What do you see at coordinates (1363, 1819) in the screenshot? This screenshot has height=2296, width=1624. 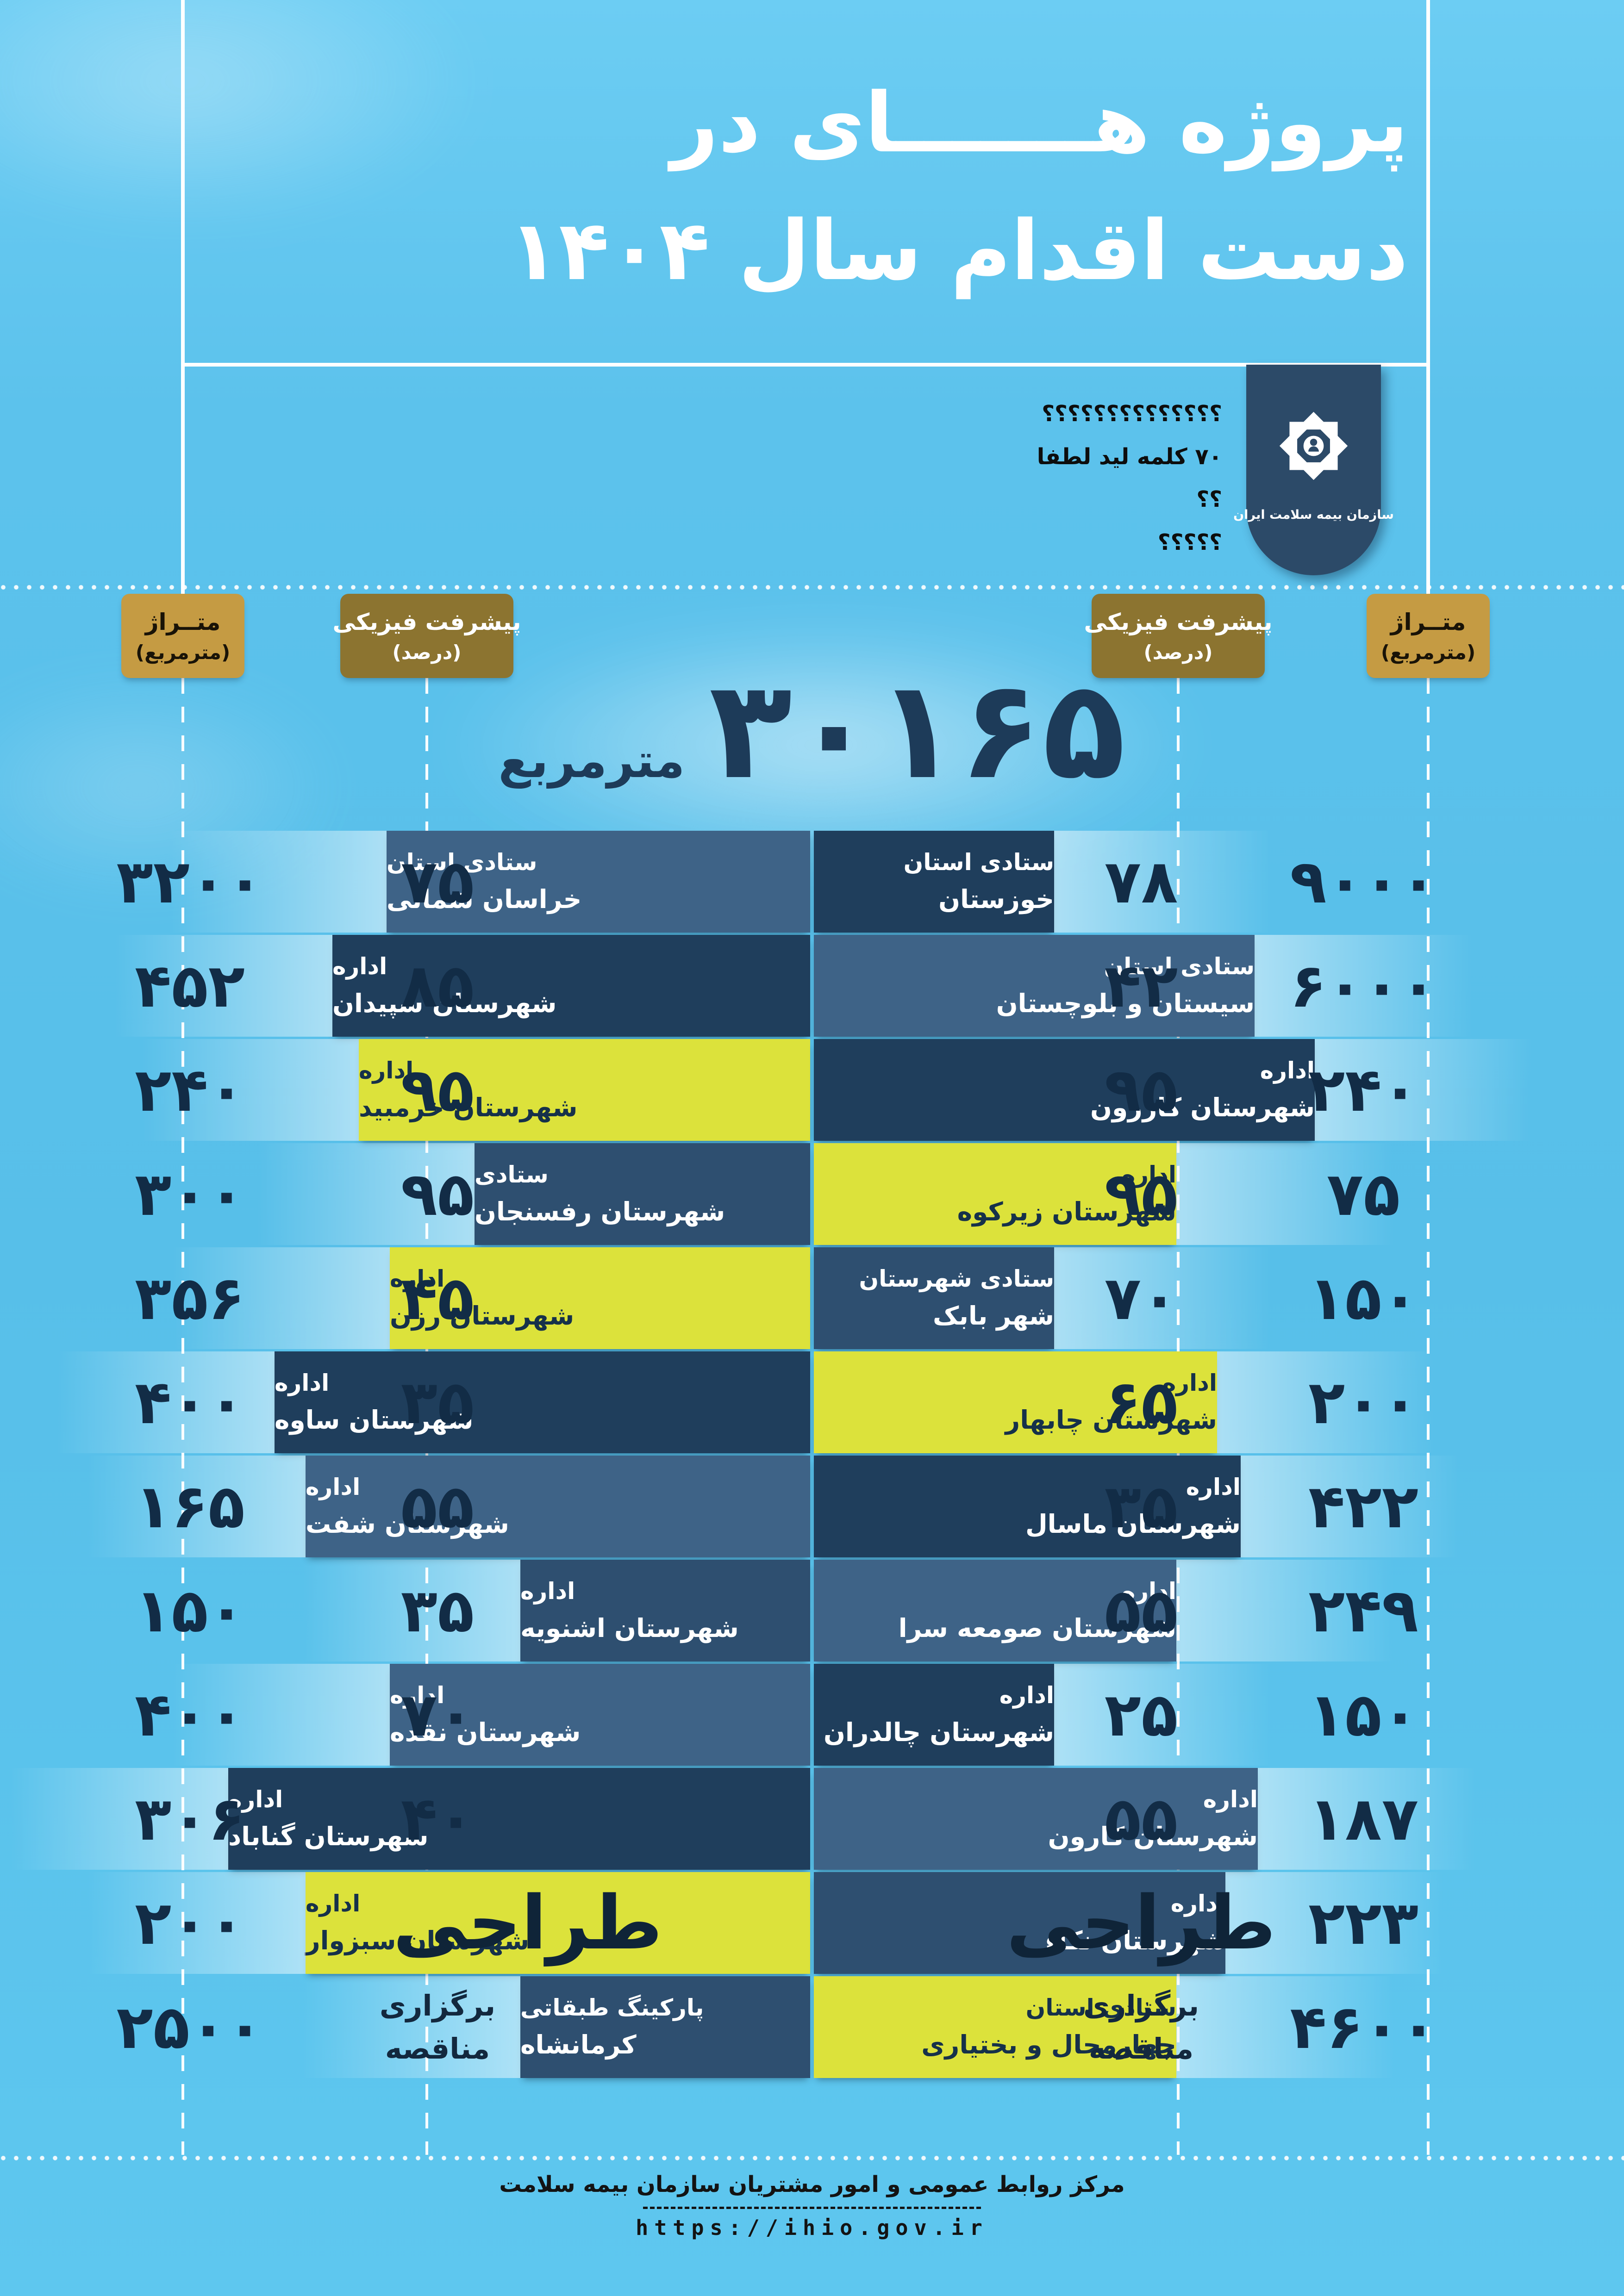 I see `area-number: ۱۸۷` at bounding box center [1363, 1819].